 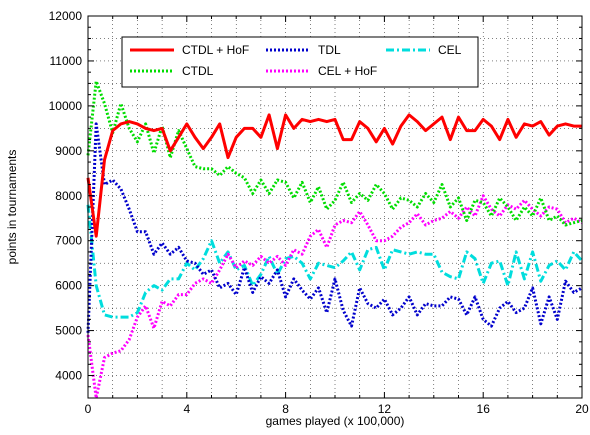 What do you see at coordinates (329, 50) in the screenshot?
I see `legend-label: TDL` at bounding box center [329, 50].